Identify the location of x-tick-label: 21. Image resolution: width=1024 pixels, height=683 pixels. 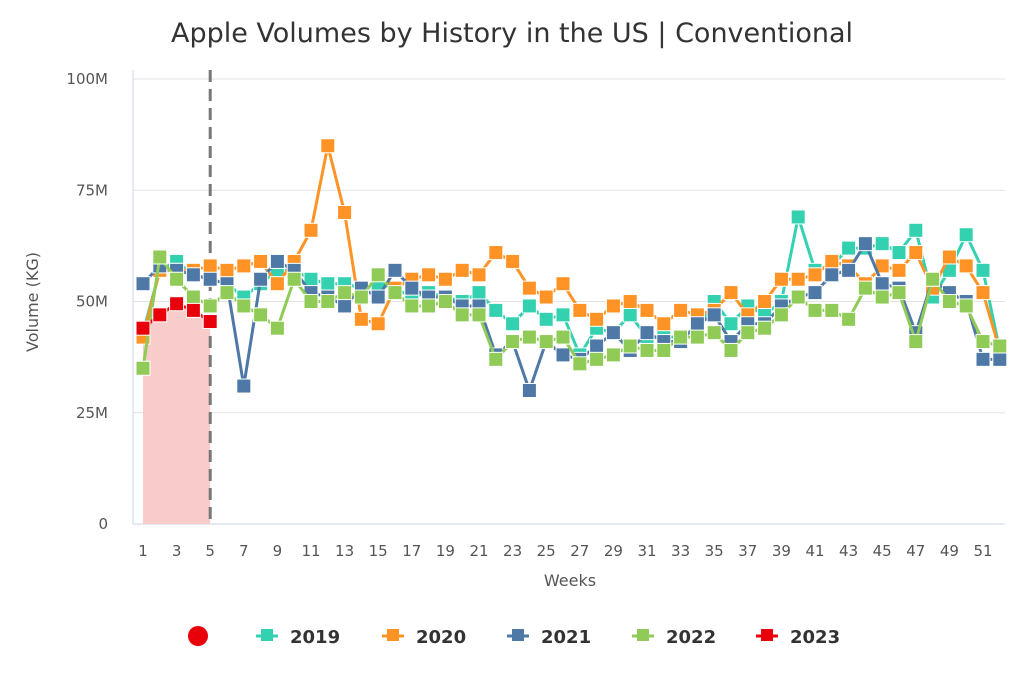
(478, 551).